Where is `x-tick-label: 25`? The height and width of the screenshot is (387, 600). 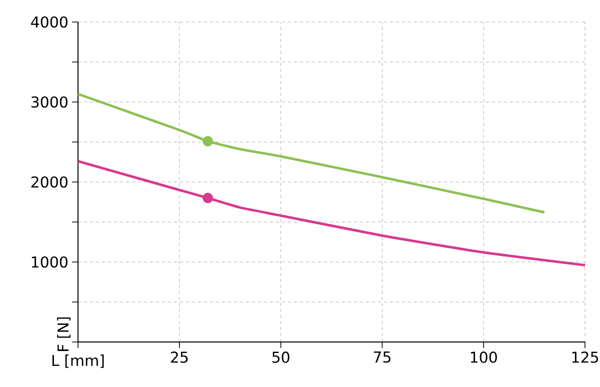 x-tick-label: 25 is located at coordinates (179, 357).